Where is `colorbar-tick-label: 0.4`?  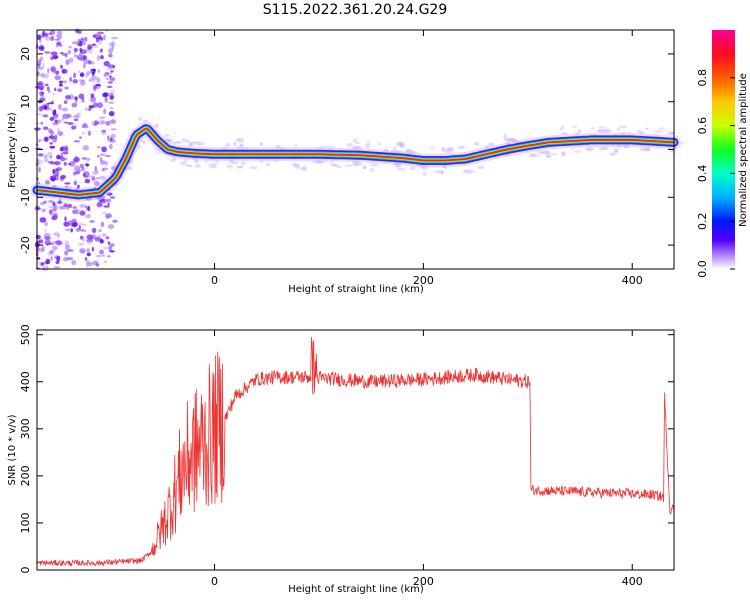
colorbar-tick-label: 0.4 is located at coordinates (702, 174).